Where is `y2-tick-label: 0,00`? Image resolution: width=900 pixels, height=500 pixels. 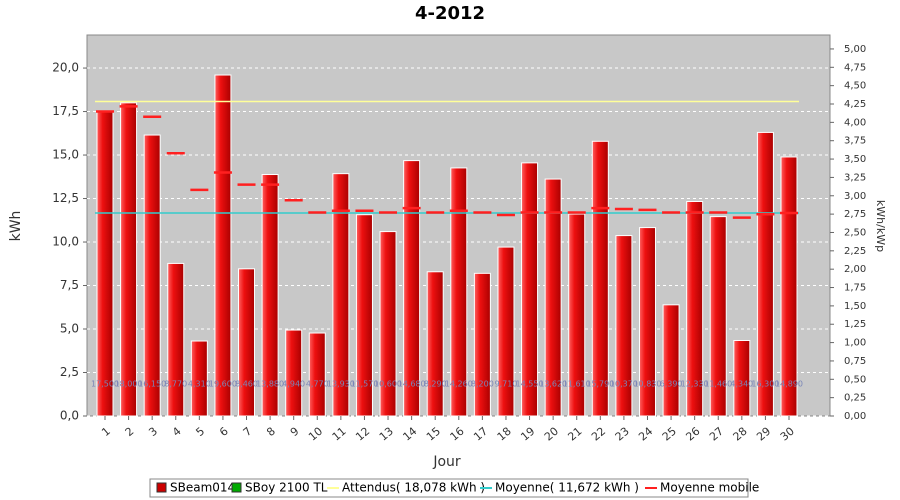 y2-tick-label: 0,00 is located at coordinates (855, 416).